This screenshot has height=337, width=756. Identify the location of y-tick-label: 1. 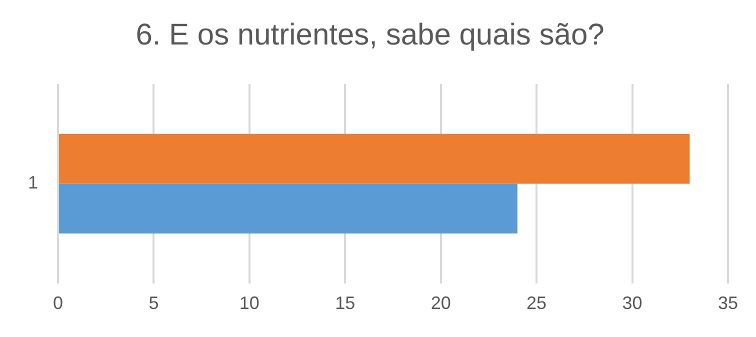
(33, 182).